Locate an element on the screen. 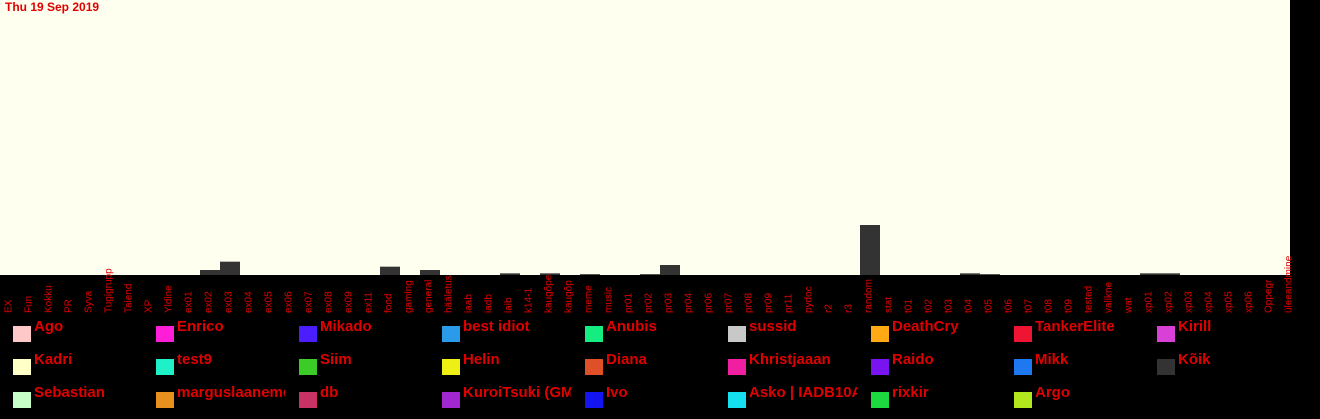 The width and height of the screenshot is (1320, 419). x-tick-label: t06 is located at coordinates (1009, 306).